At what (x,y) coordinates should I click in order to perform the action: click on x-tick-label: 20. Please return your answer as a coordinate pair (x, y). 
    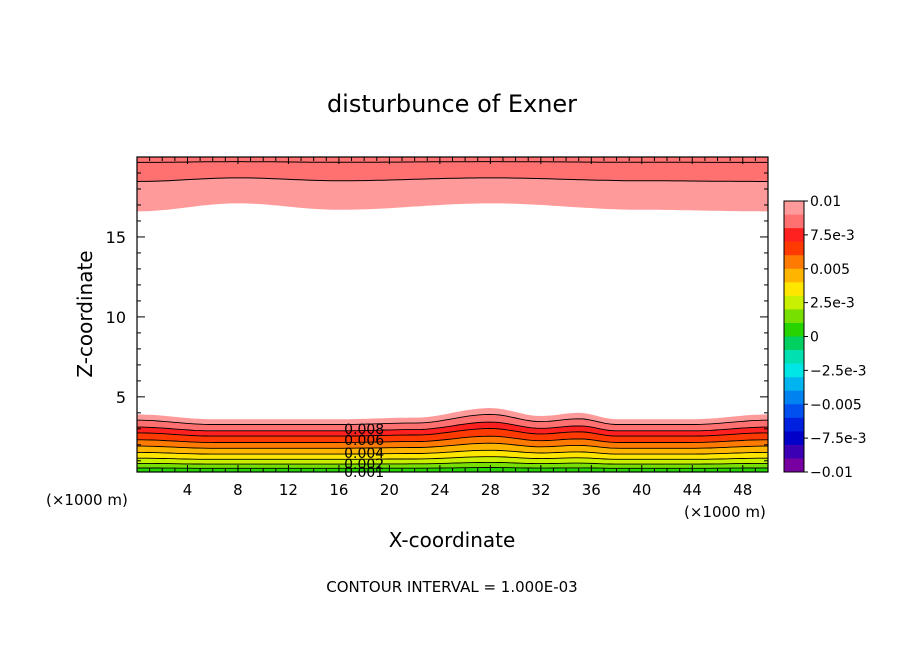
    Looking at the image, I should click on (389, 490).